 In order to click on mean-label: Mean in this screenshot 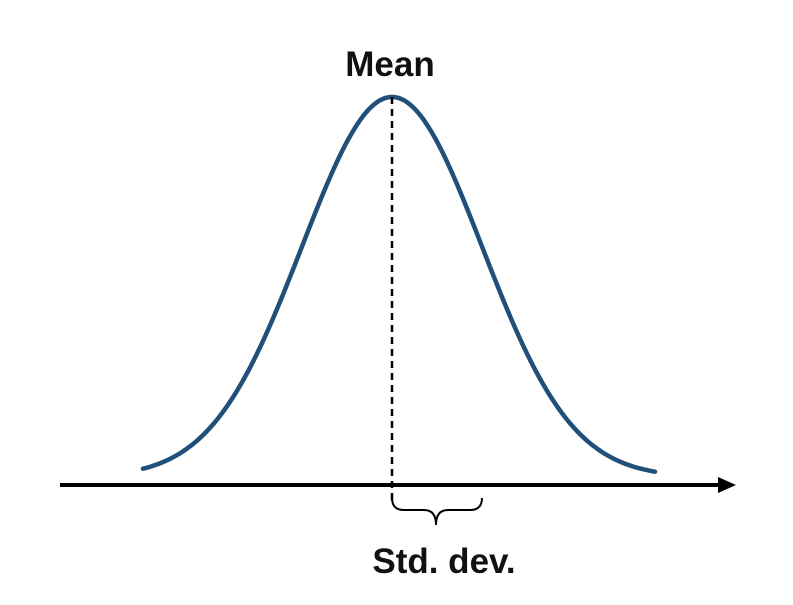, I will do `click(389, 64)`.